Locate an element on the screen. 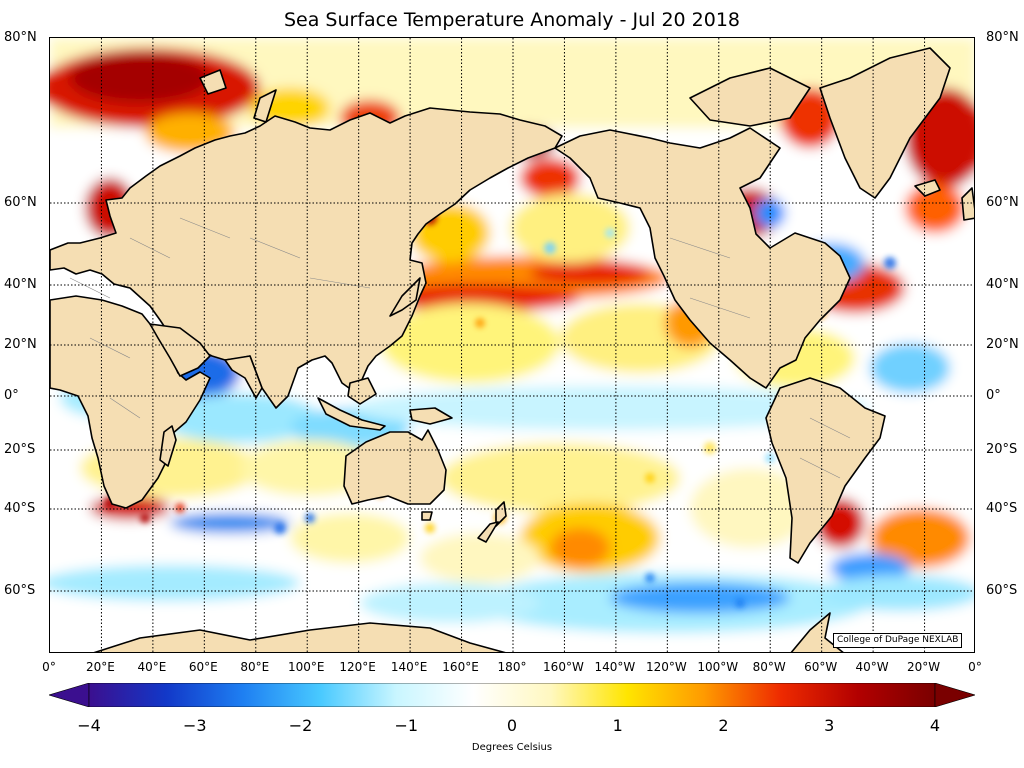 This screenshot has width=1024, height=768. land-madagascar is located at coordinates (168, 446).